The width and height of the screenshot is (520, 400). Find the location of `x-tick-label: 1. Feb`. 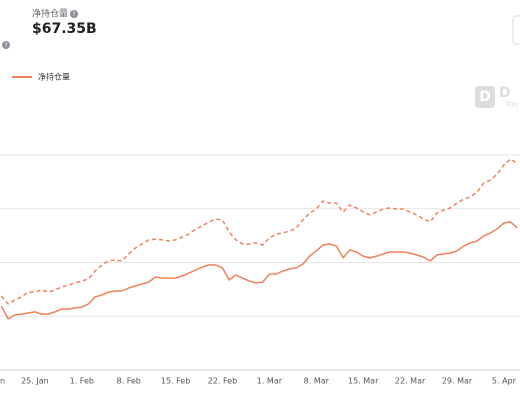

x-tick-label: 1. Feb is located at coordinates (82, 381).